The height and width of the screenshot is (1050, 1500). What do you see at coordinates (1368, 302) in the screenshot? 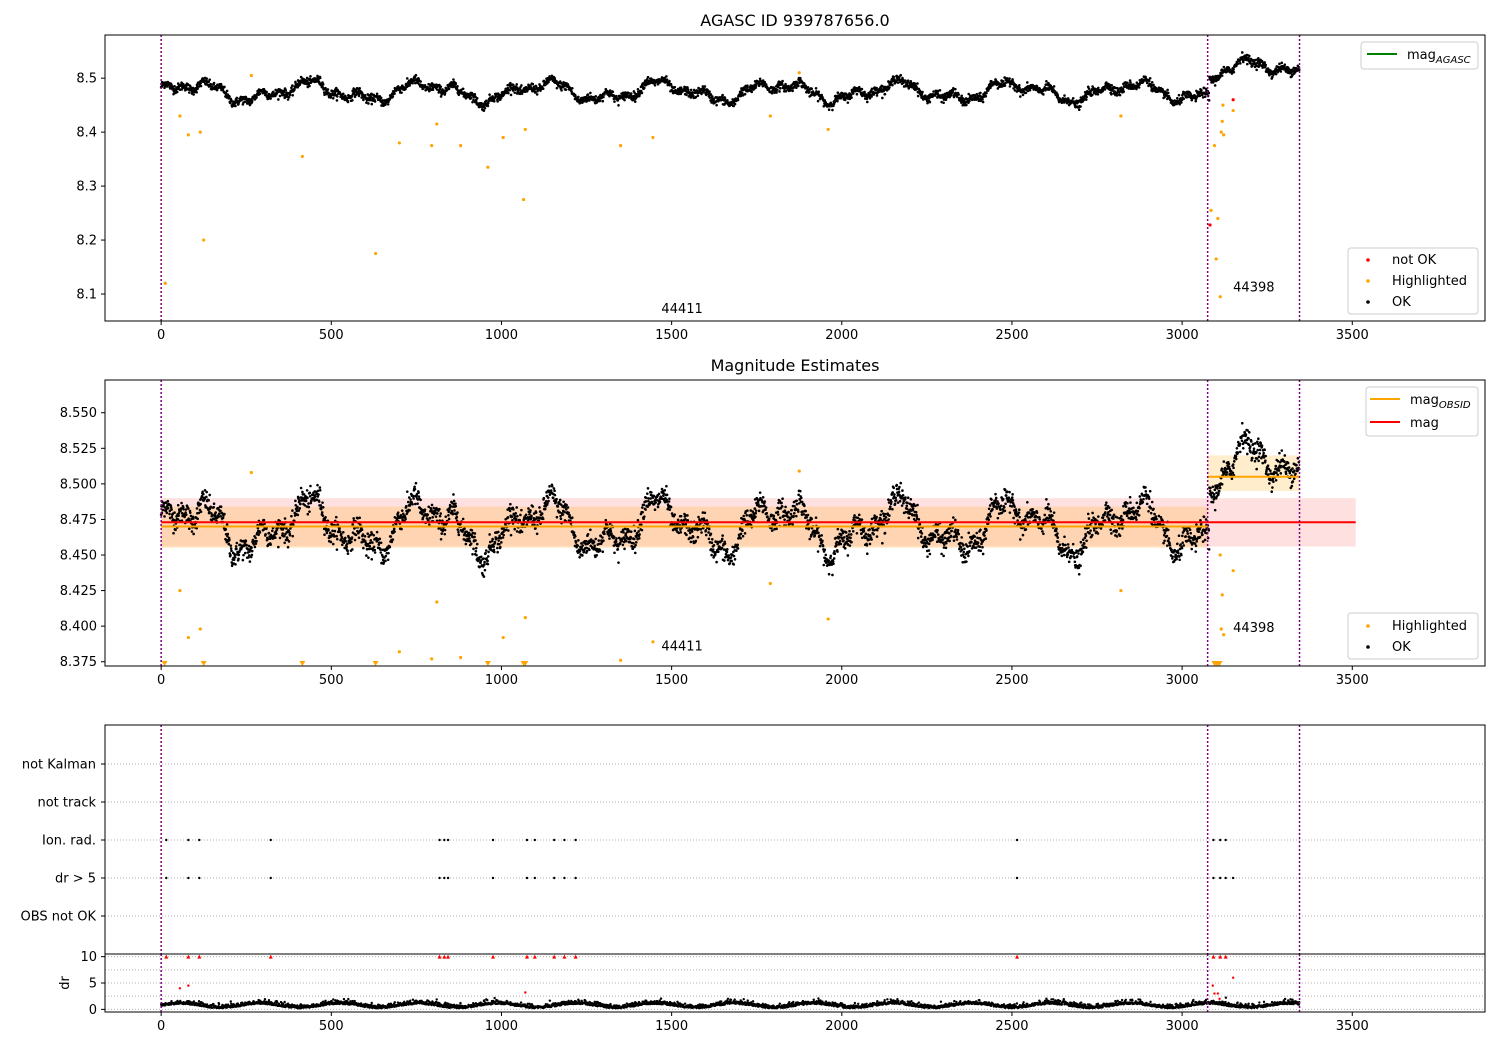
I see `legend-marker-ok` at bounding box center [1368, 302].